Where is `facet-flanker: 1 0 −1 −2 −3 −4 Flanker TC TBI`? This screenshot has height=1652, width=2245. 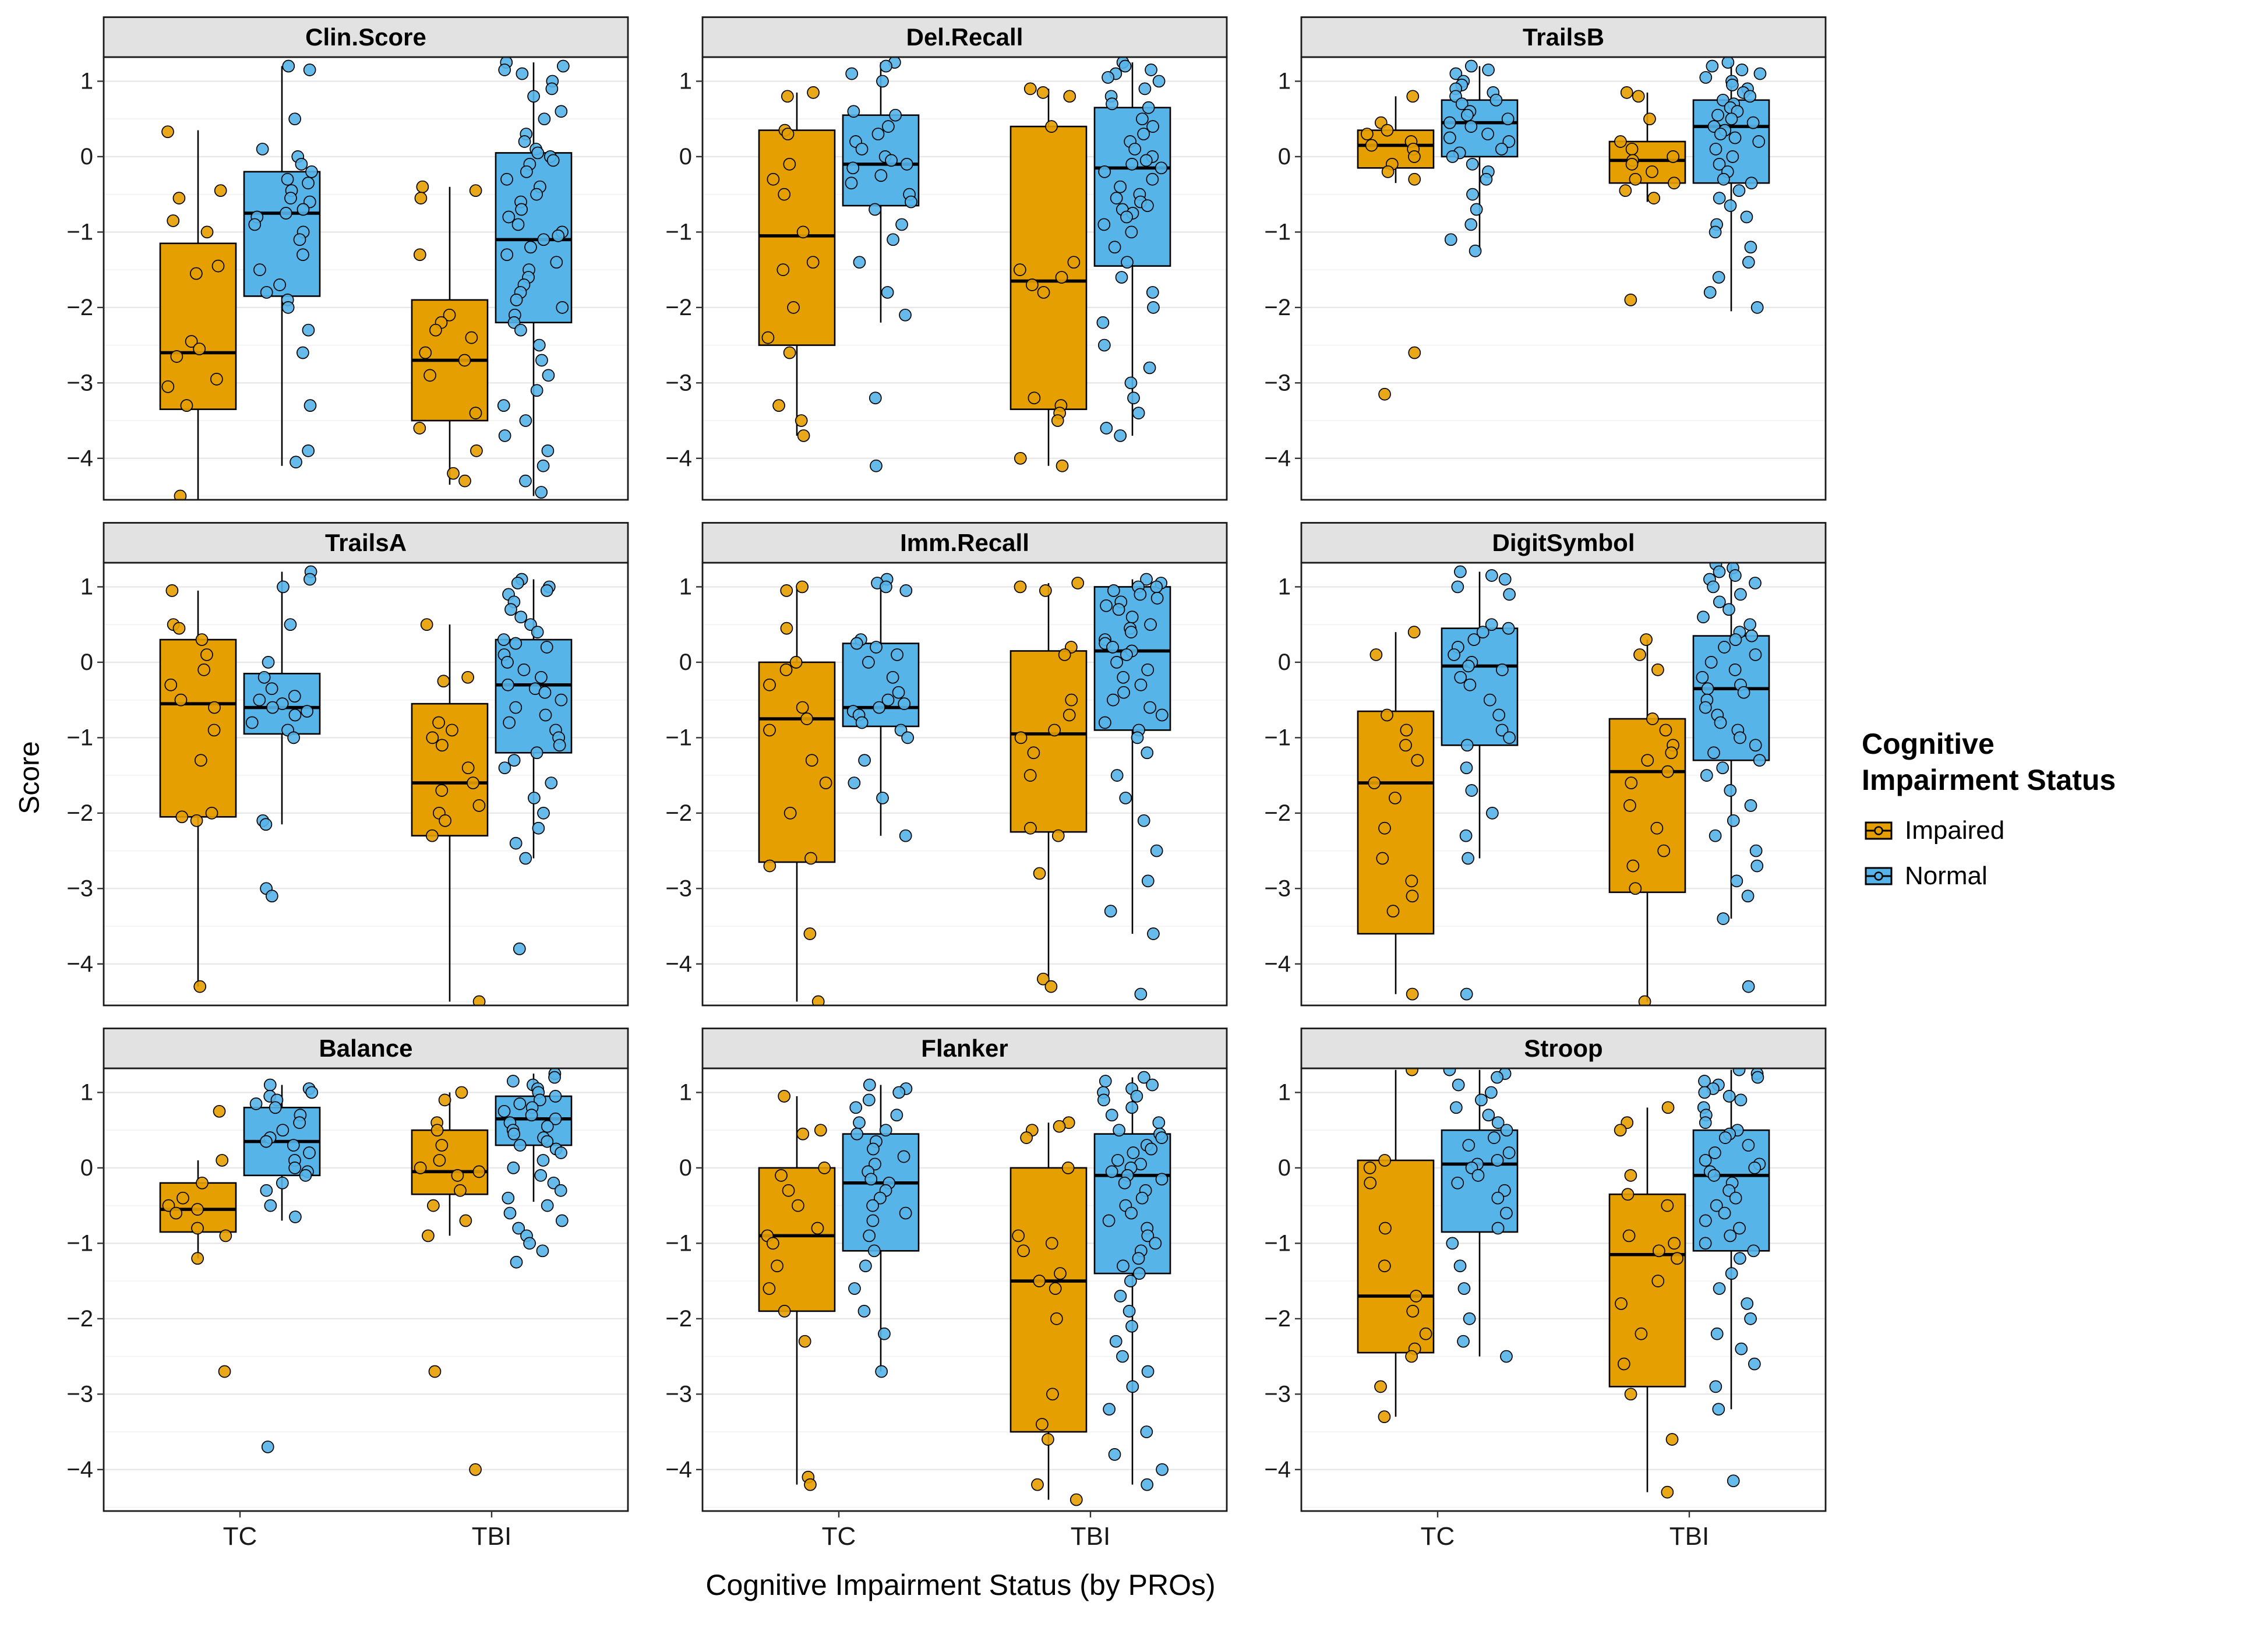 facet-flanker: 1 0 −1 −2 −3 −4 Flanker TC TBI is located at coordinates (947, 1289).